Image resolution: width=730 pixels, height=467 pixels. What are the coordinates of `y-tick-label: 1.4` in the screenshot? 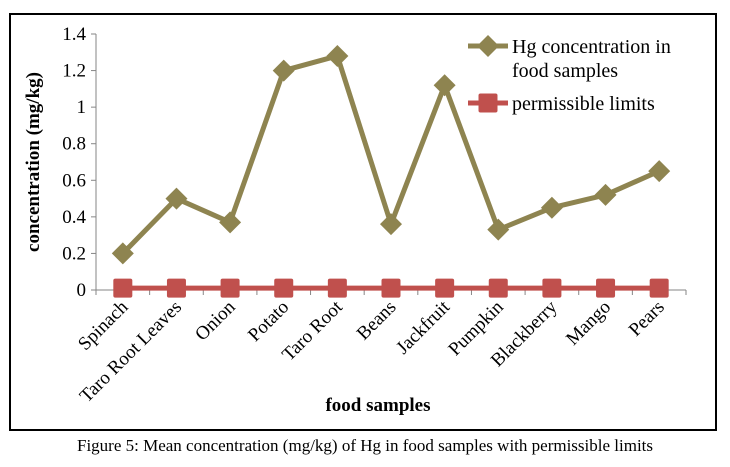 It's located at (74, 34).